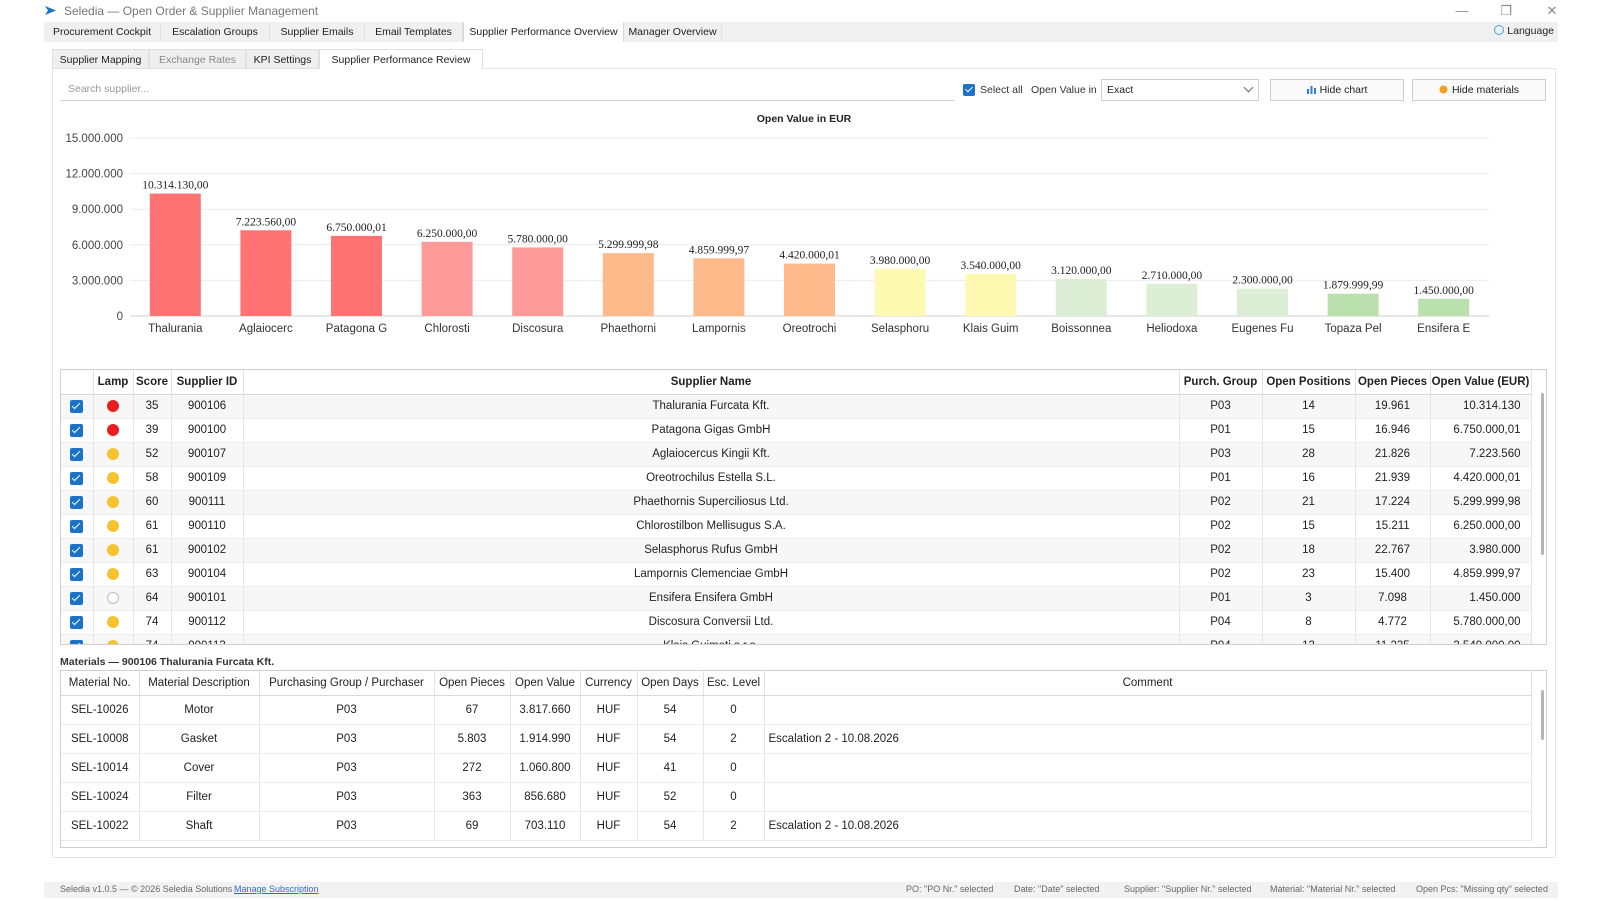  Describe the element at coordinates (1462, 10) in the screenshot. I see `minimize-button: —` at that location.